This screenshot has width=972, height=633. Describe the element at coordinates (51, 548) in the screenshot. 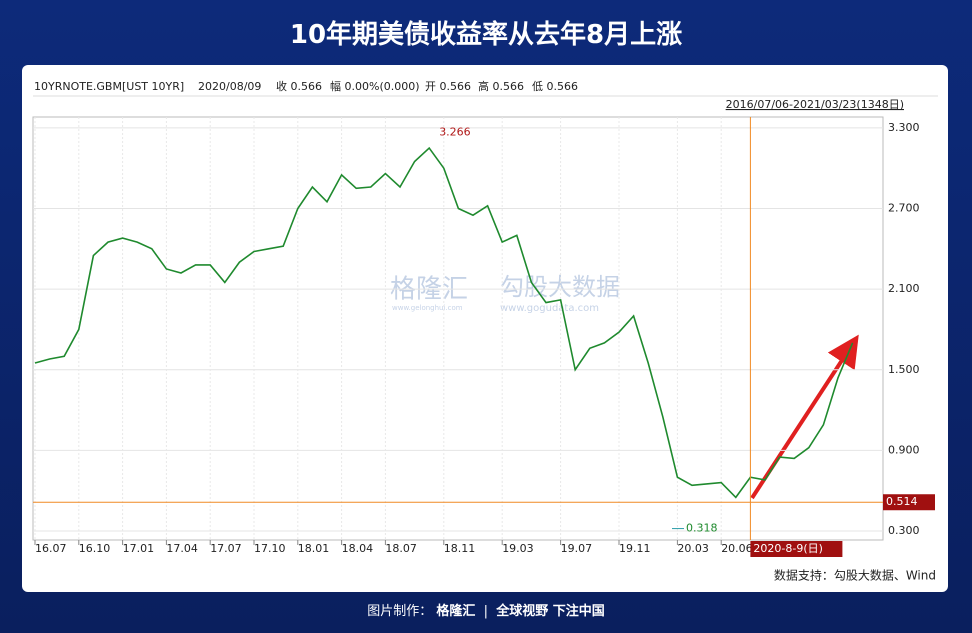

I see `x-tick-label: 16.07` at that location.